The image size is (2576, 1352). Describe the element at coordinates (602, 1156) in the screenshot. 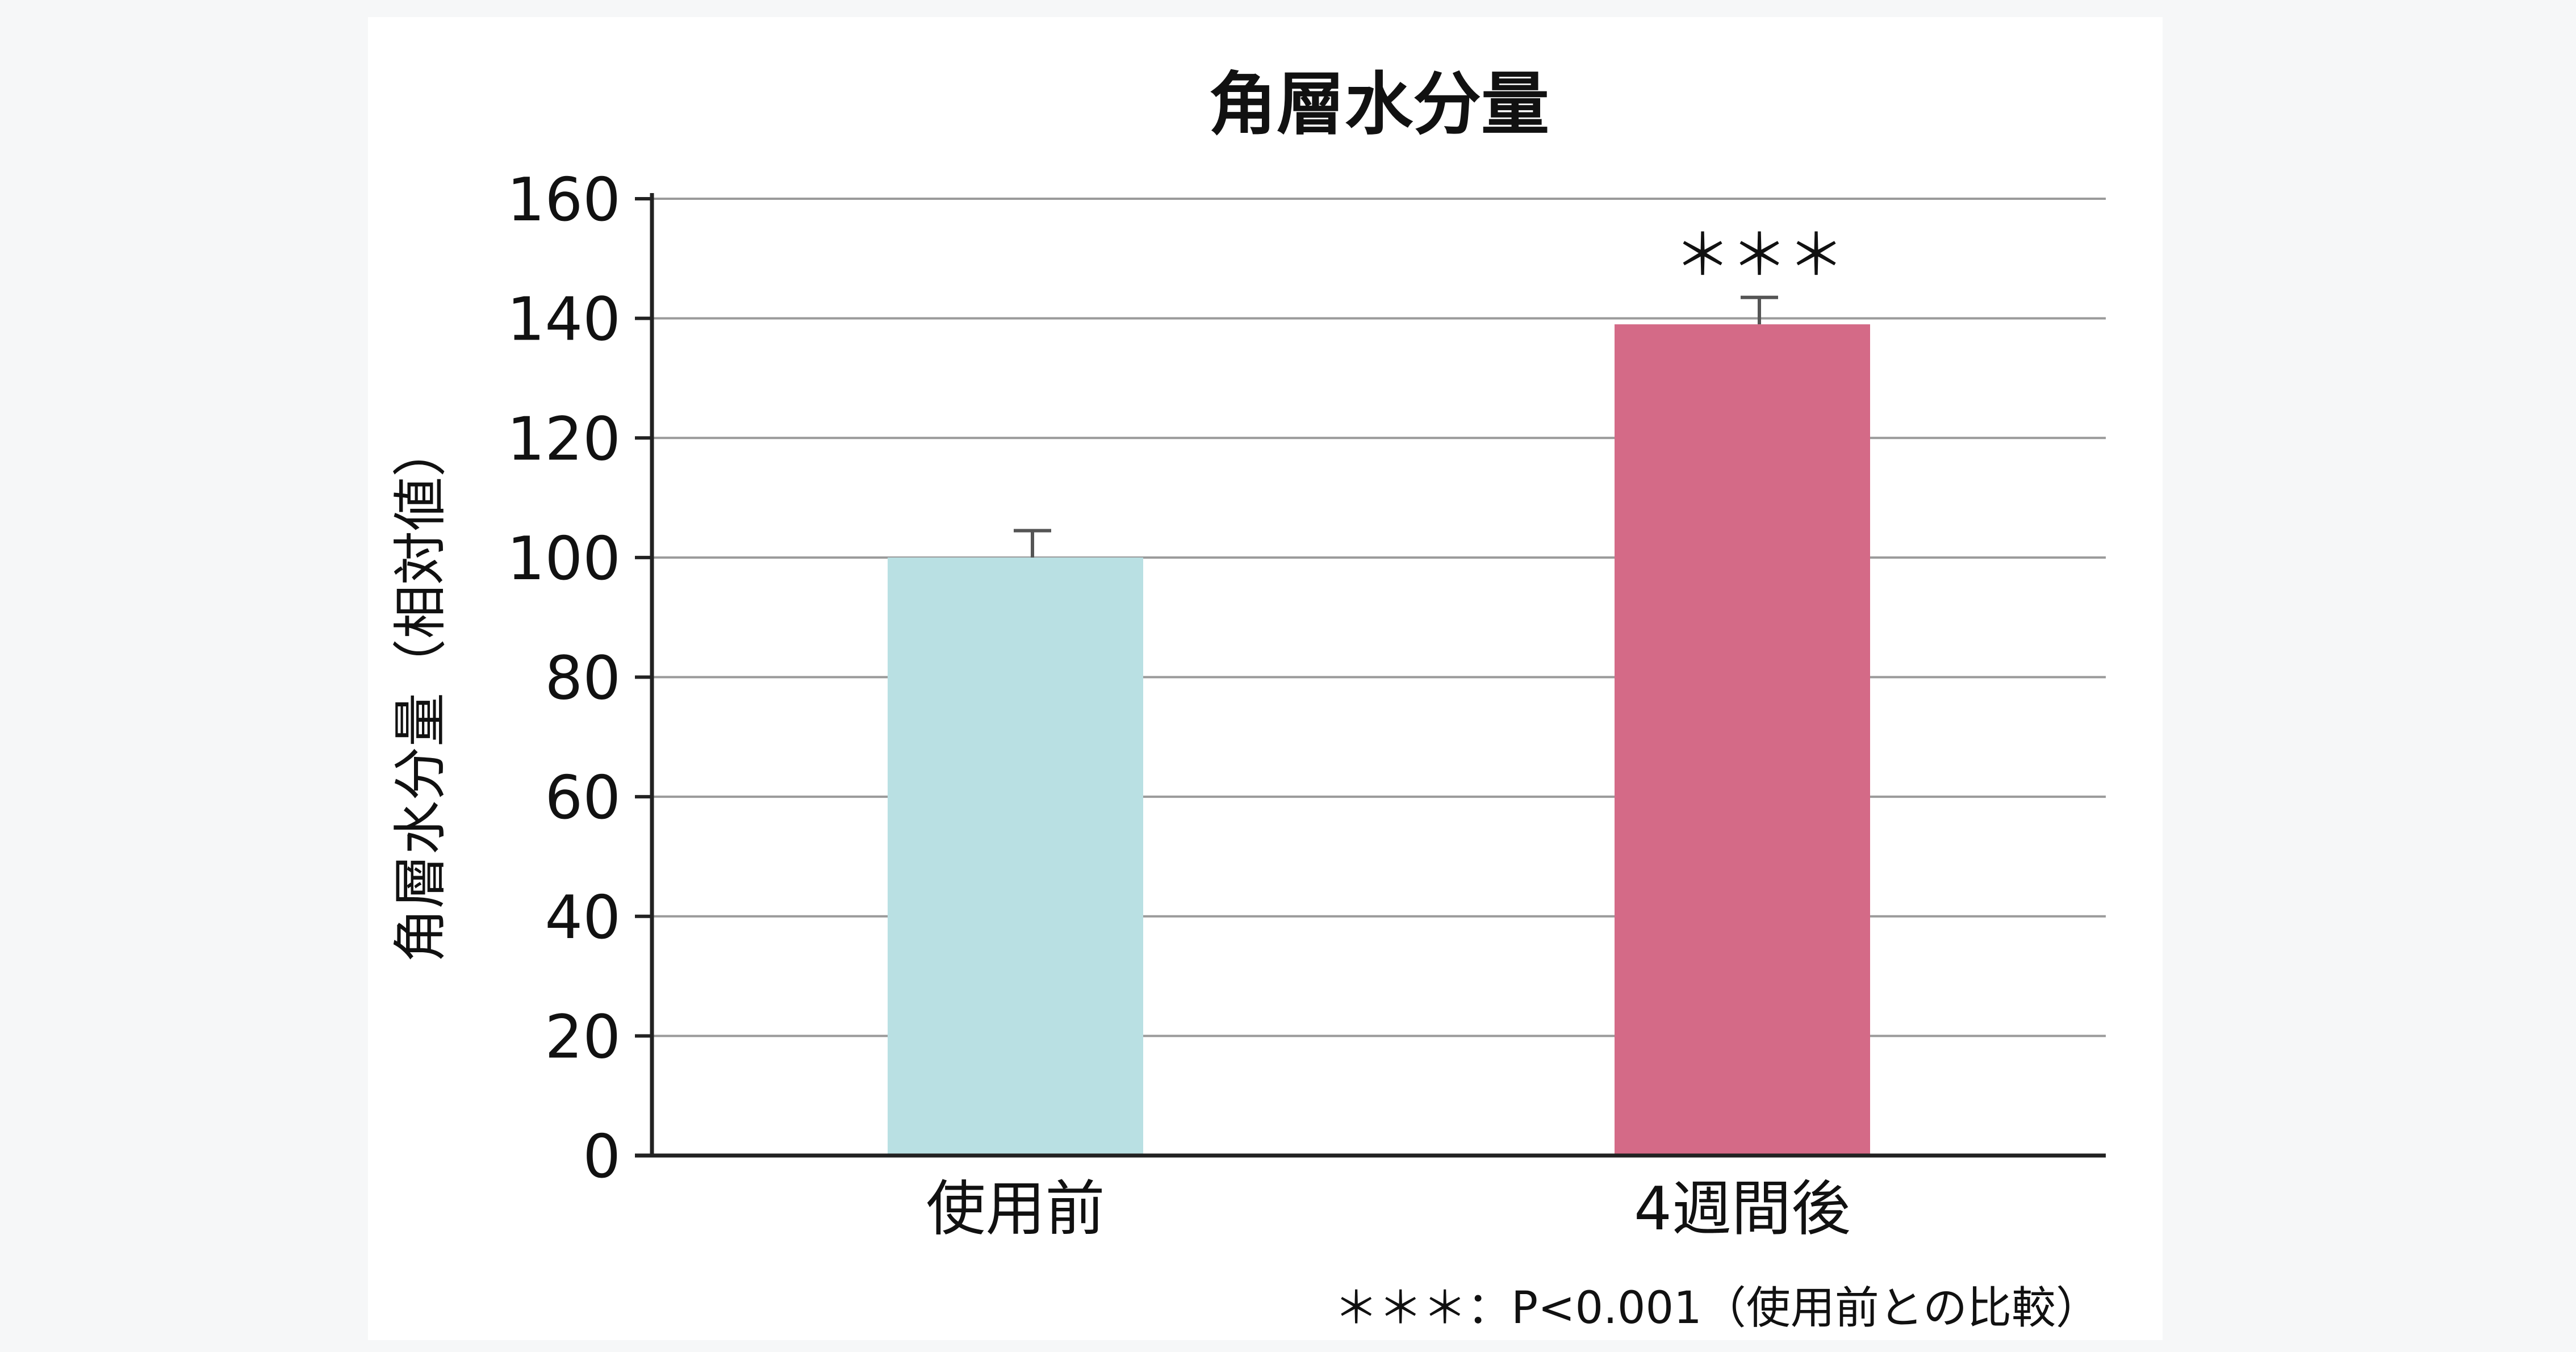

I see `y-tick-label: 0` at that location.